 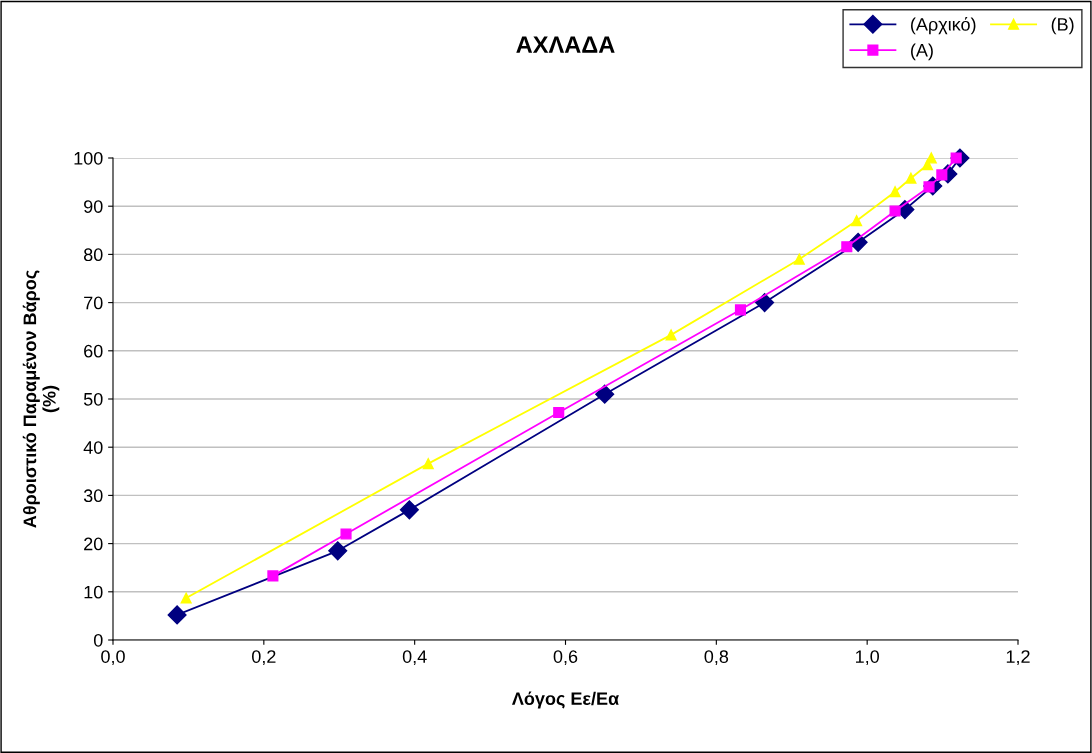 What do you see at coordinates (565, 700) in the screenshot?
I see `x-axis-title: Λόγος Εε/Εα` at bounding box center [565, 700].